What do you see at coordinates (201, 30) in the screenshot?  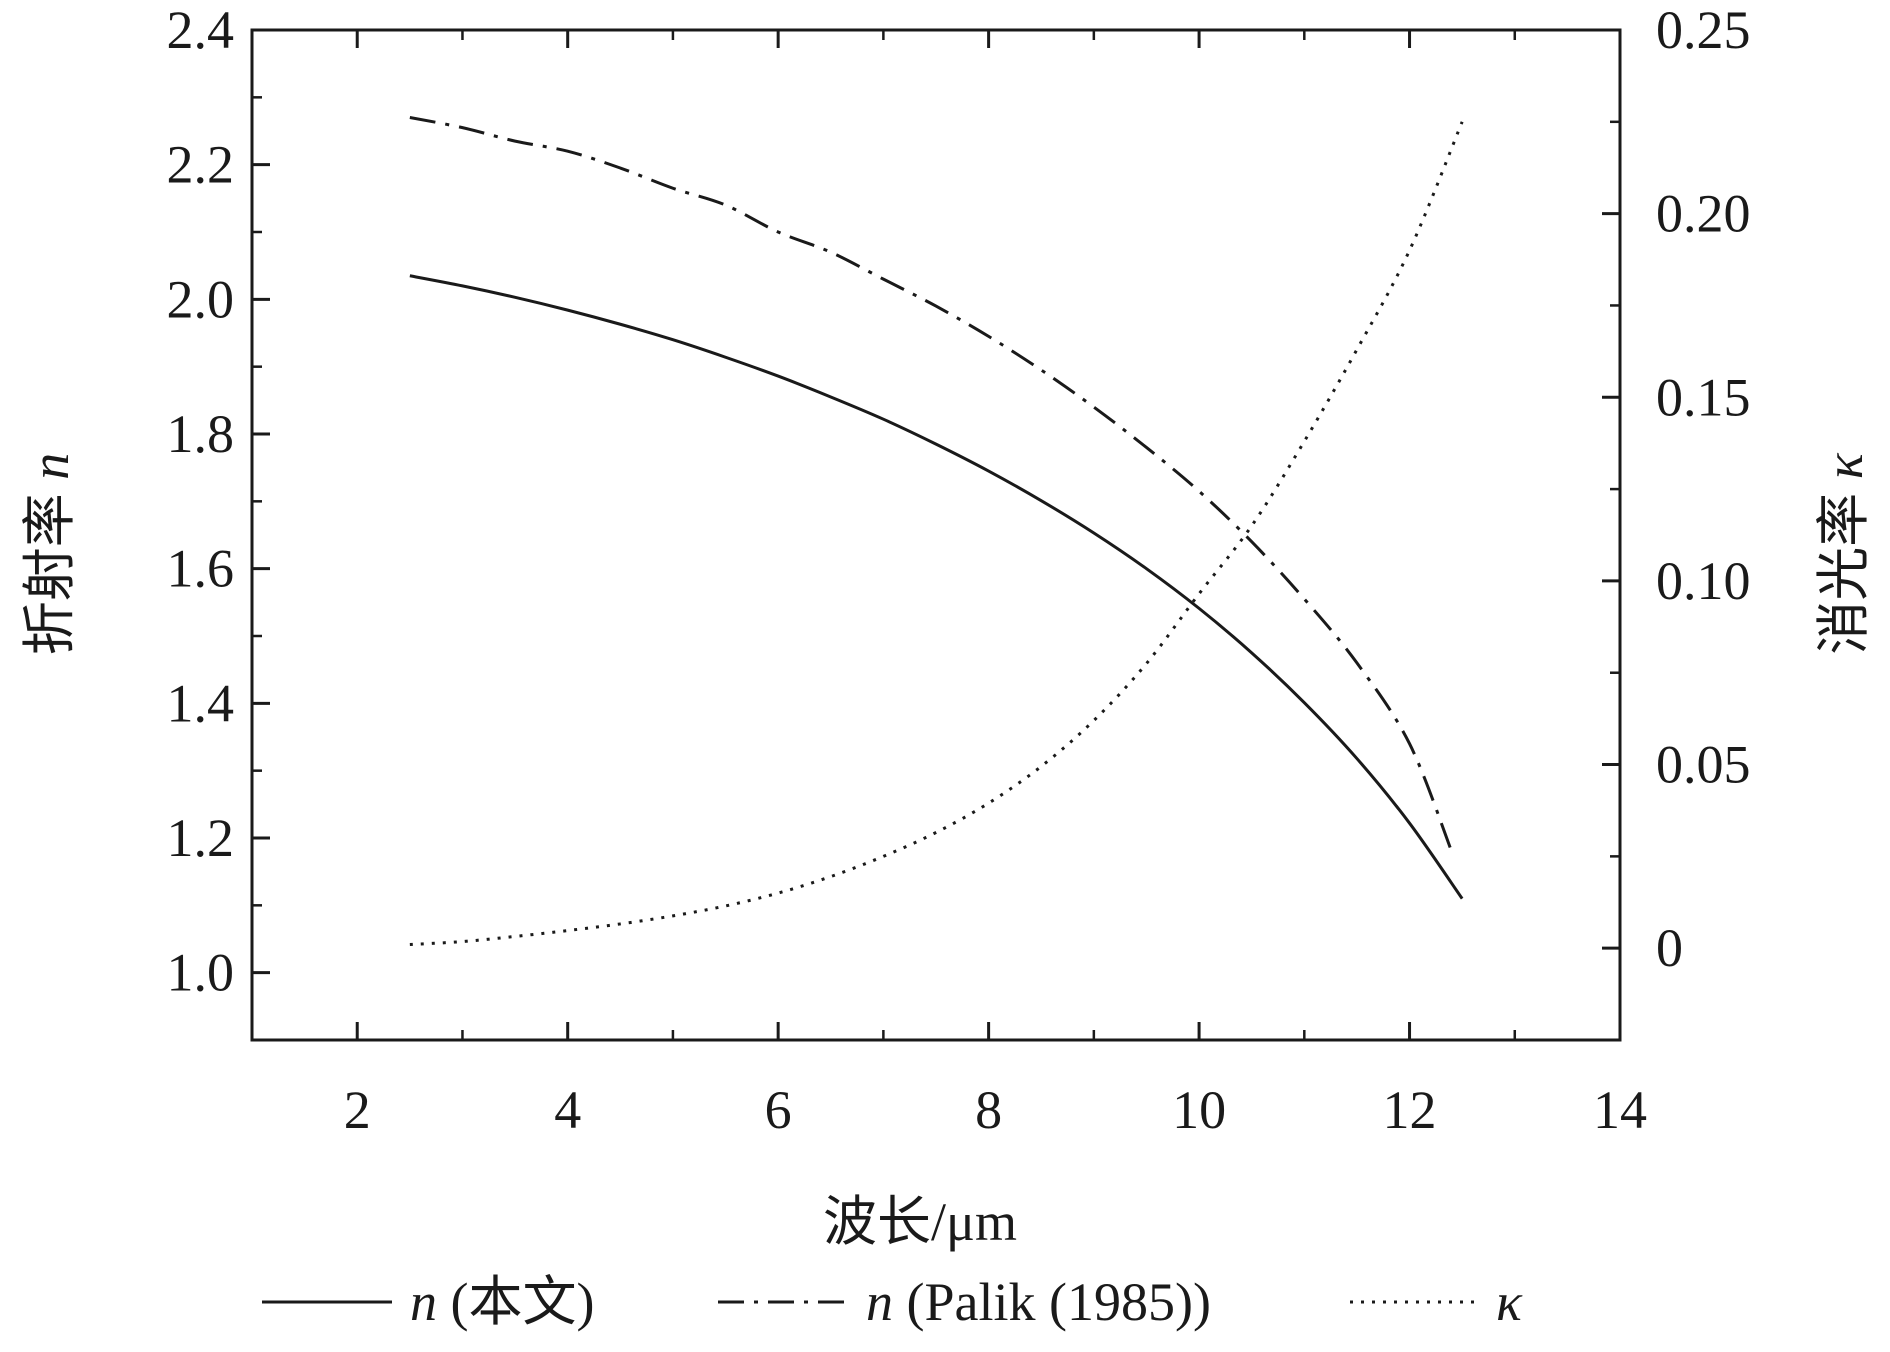 I see `y-left-tick-label: 2.4` at bounding box center [201, 30].